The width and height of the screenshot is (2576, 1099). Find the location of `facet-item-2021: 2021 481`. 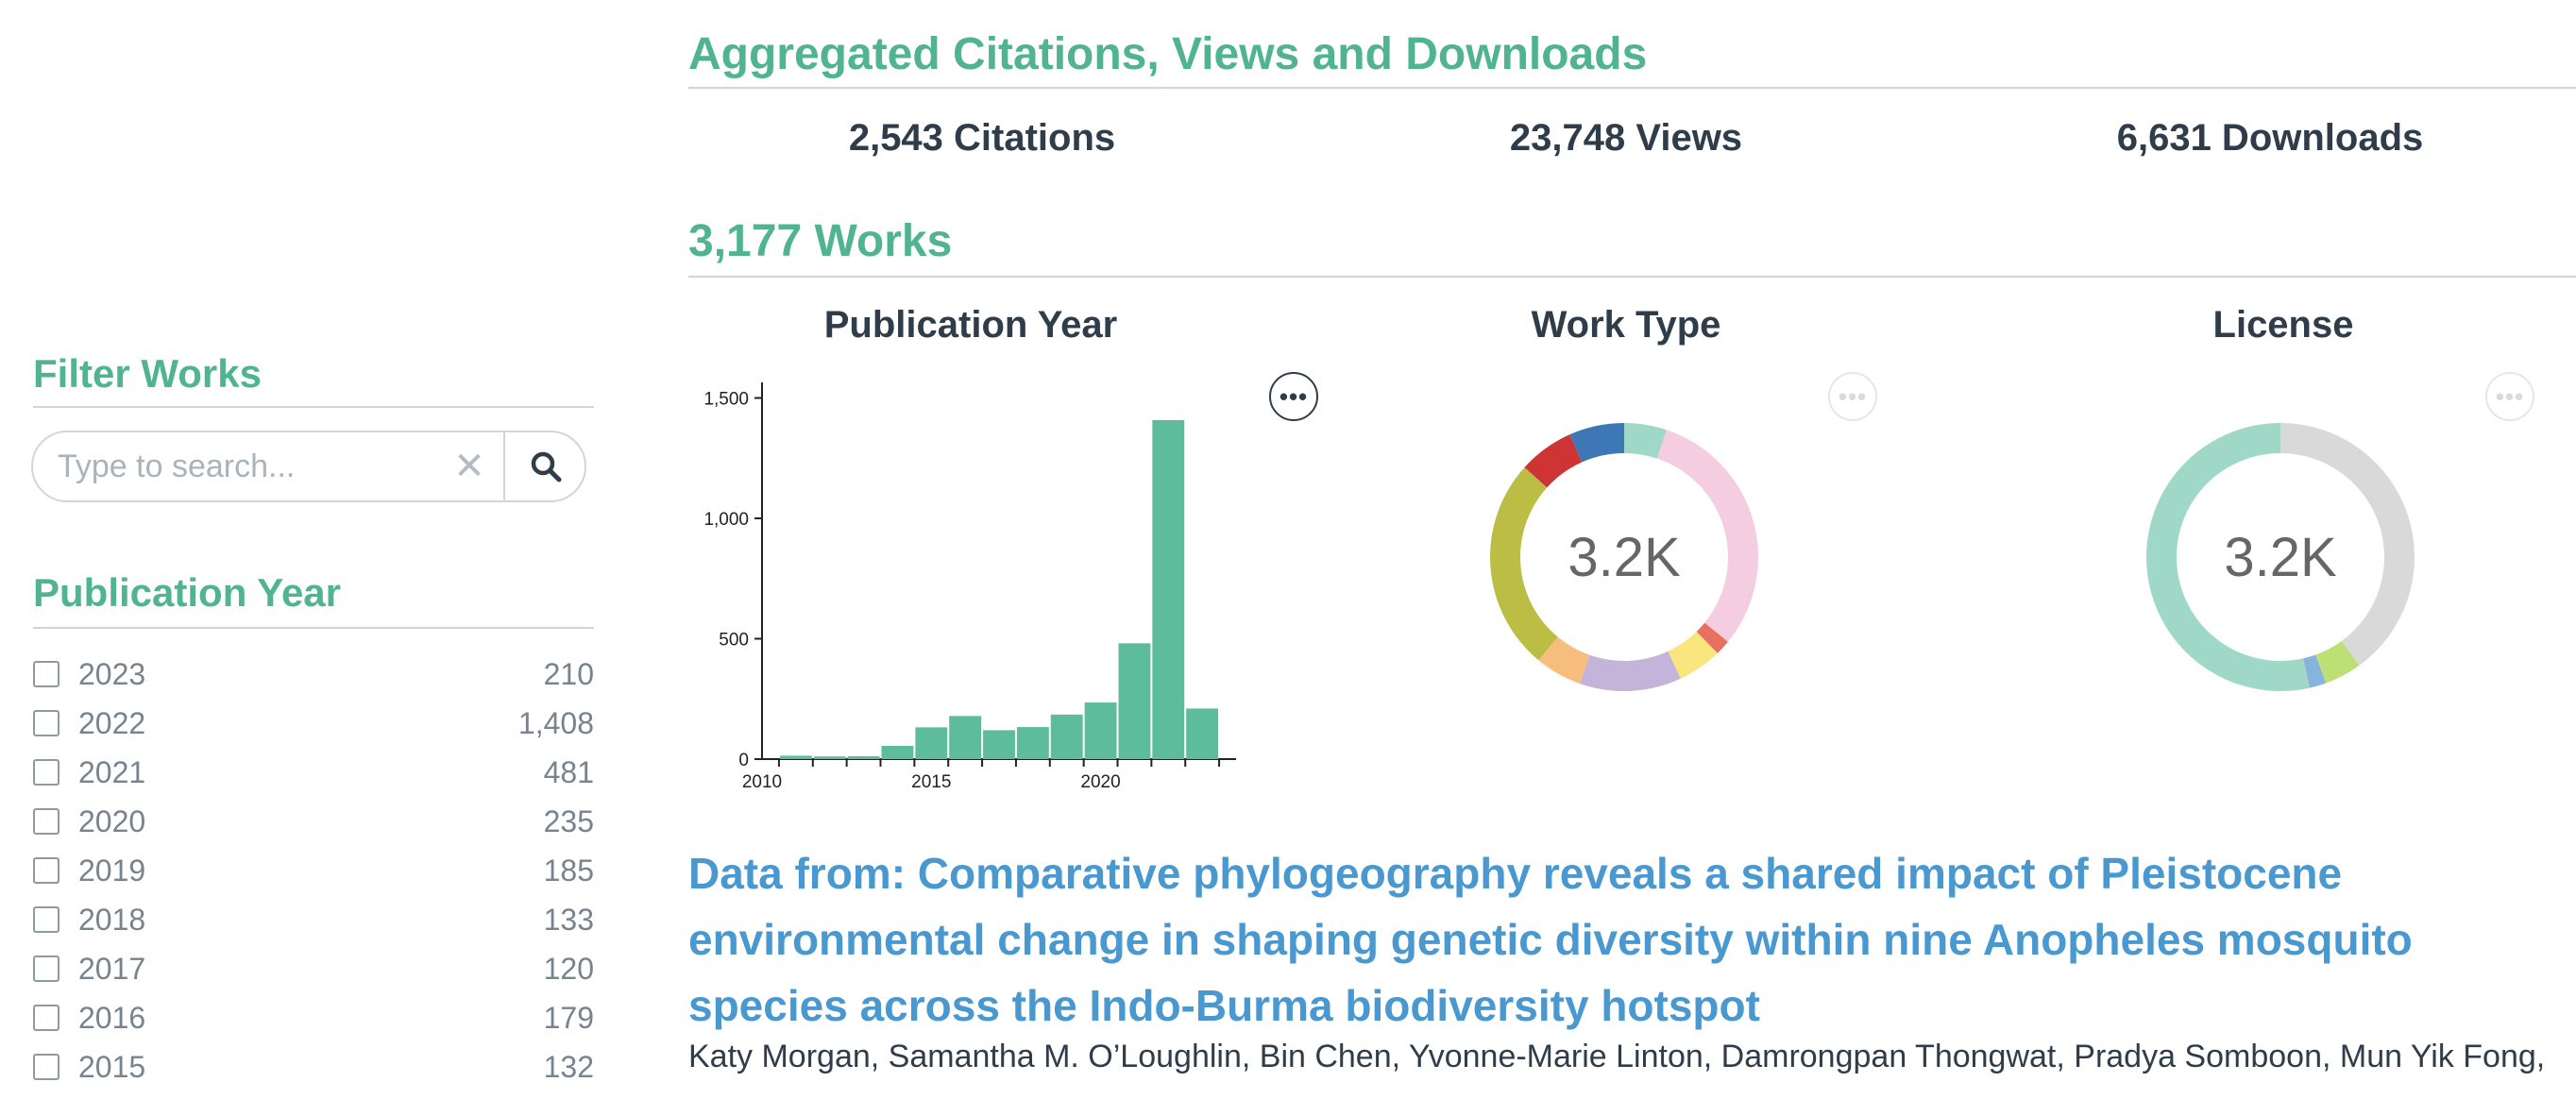

facet-item-2021: 2021 481 is located at coordinates (313, 774).